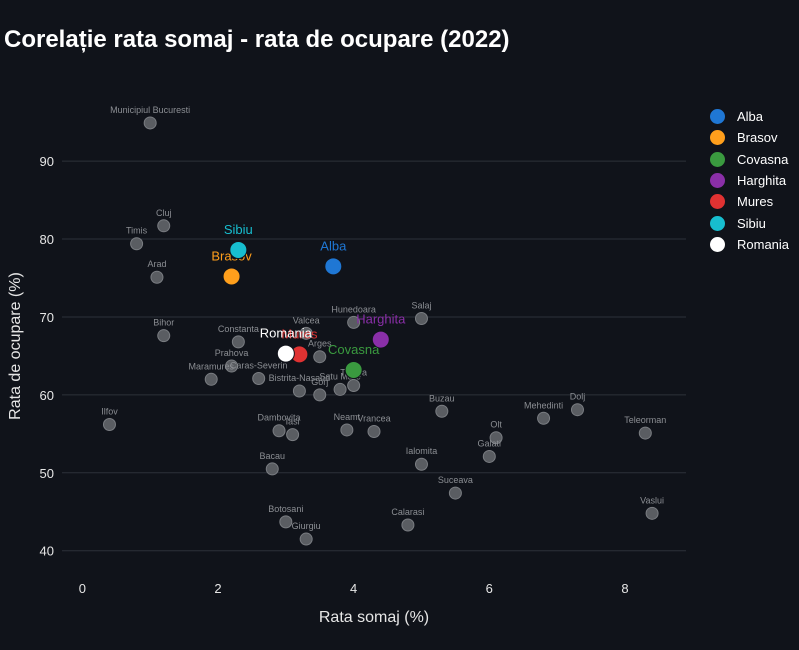 The height and width of the screenshot is (650, 799). What do you see at coordinates (47, 395) in the screenshot?
I see `y-tick-label: 60` at bounding box center [47, 395].